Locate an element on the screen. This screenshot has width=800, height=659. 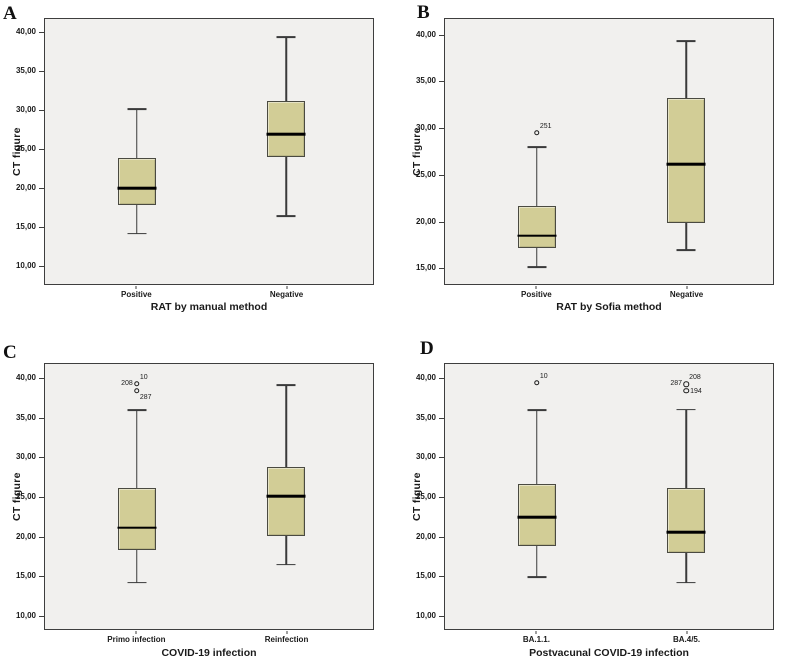
x-category-label: BA.1.1. is located at coordinates (536, 639).